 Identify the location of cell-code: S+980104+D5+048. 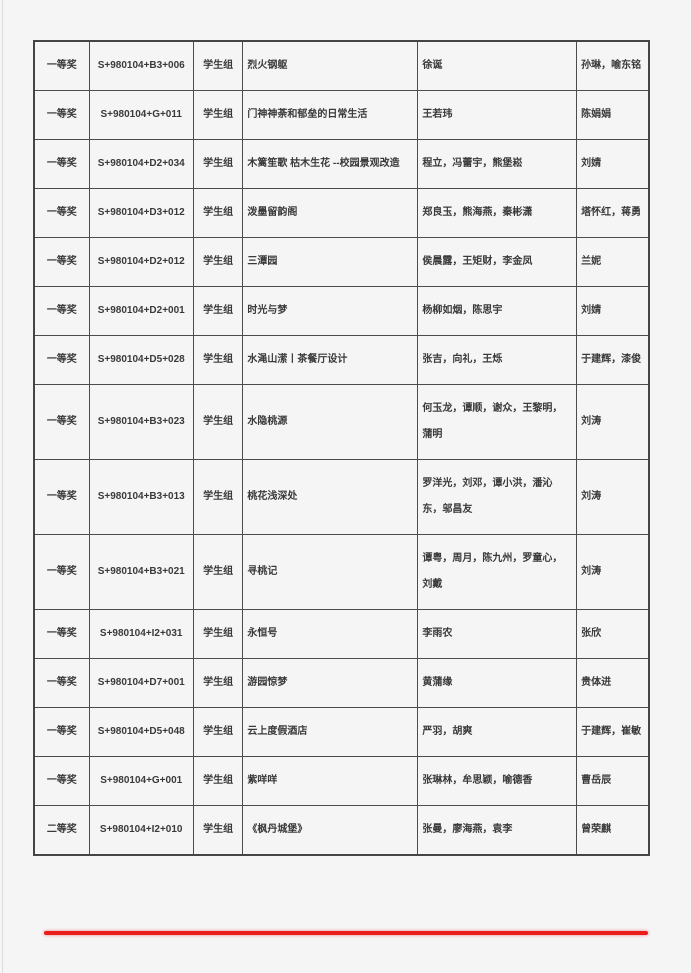
(141, 732).